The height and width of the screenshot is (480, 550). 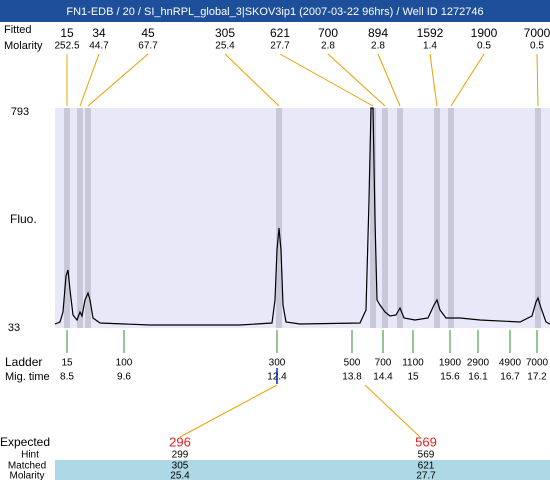 What do you see at coordinates (225, 33) in the screenshot?
I see `peak-size: 305` at bounding box center [225, 33].